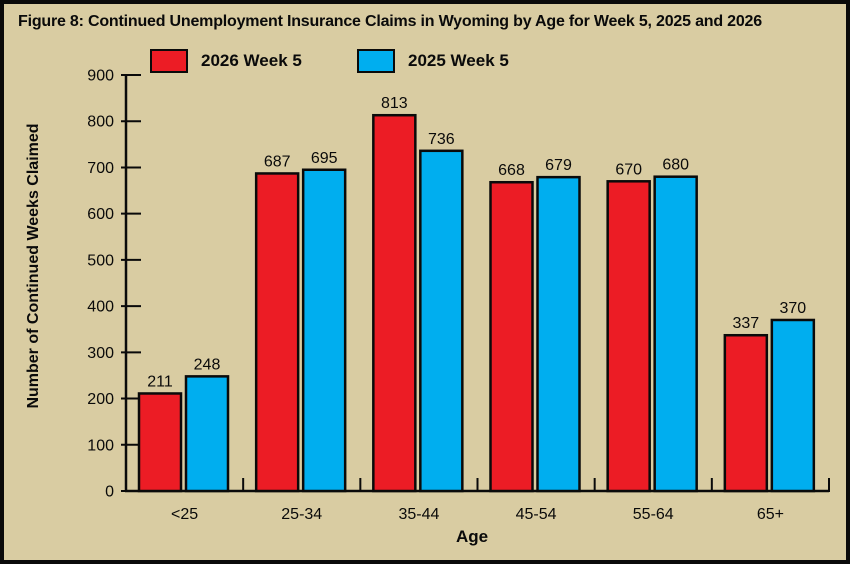  What do you see at coordinates (558, 165) in the screenshot?
I see `bar-value-label: 679` at bounding box center [558, 165].